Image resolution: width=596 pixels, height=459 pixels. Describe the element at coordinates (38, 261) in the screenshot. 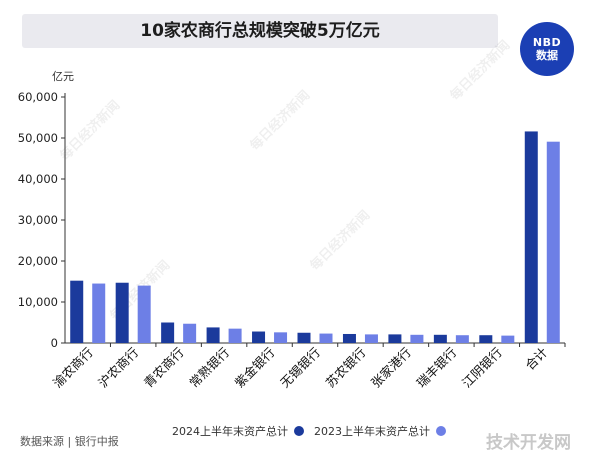

I see `y-tick-label: 20,000` at that location.